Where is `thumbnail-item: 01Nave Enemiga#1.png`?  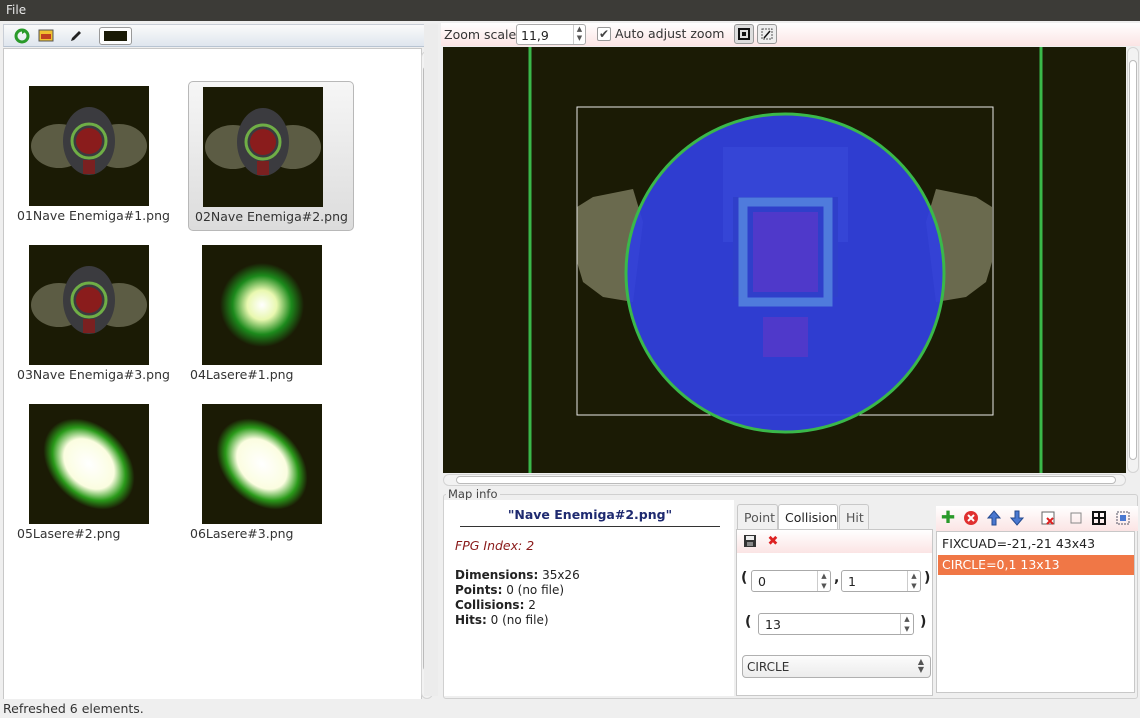
thumbnail-item: 01Nave Enemiga#1.png is located at coordinates (98, 156).